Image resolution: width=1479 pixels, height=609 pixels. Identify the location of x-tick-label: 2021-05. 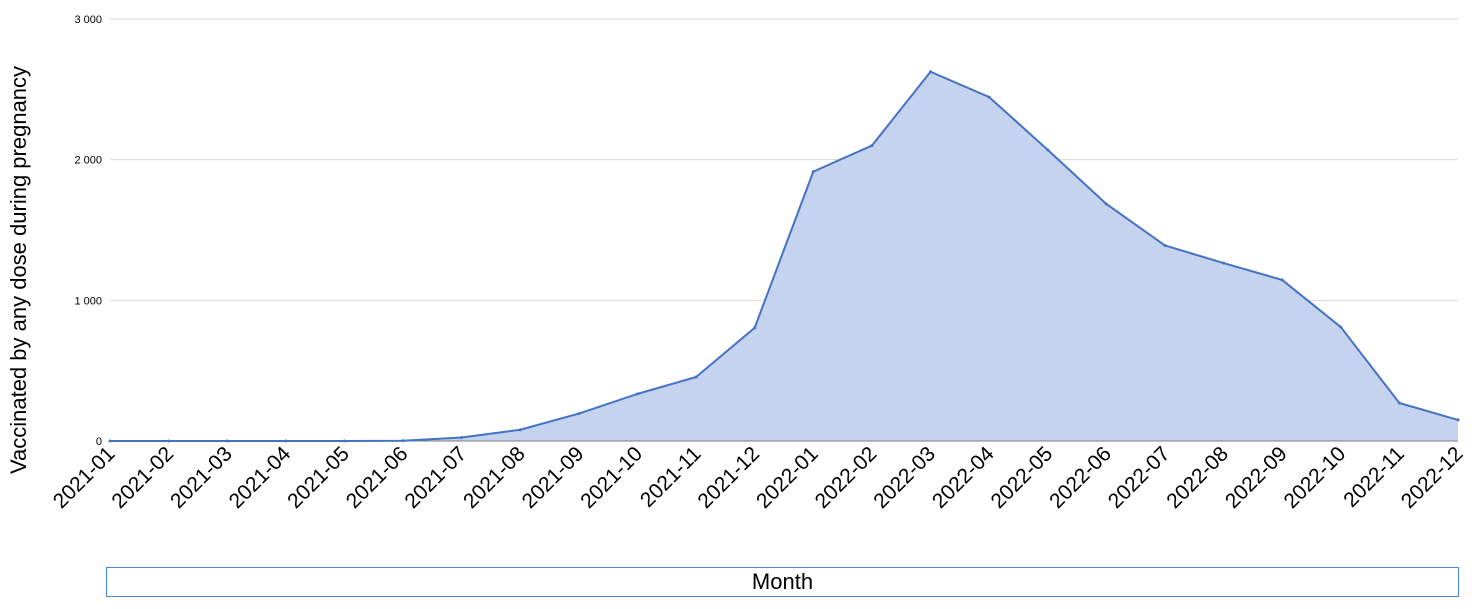
(318, 477).